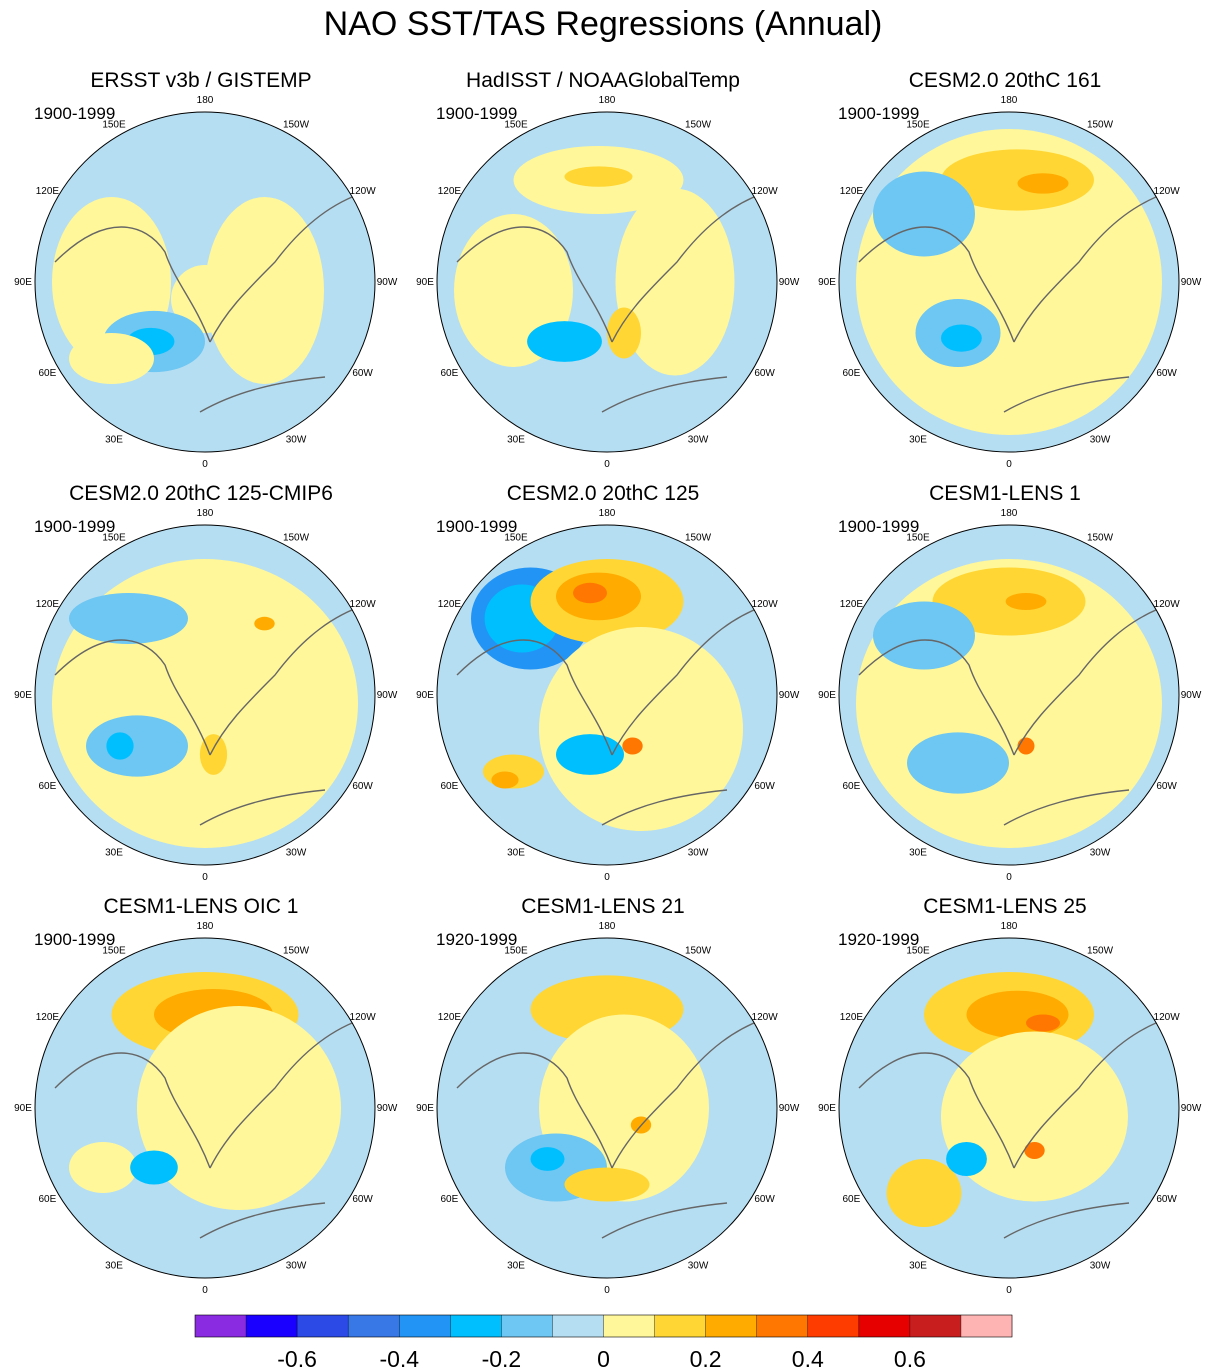  Describe the element at coordinates (603, 906) in the screenshot. I see `panel-title: CESM1-LENS 21` at that location.